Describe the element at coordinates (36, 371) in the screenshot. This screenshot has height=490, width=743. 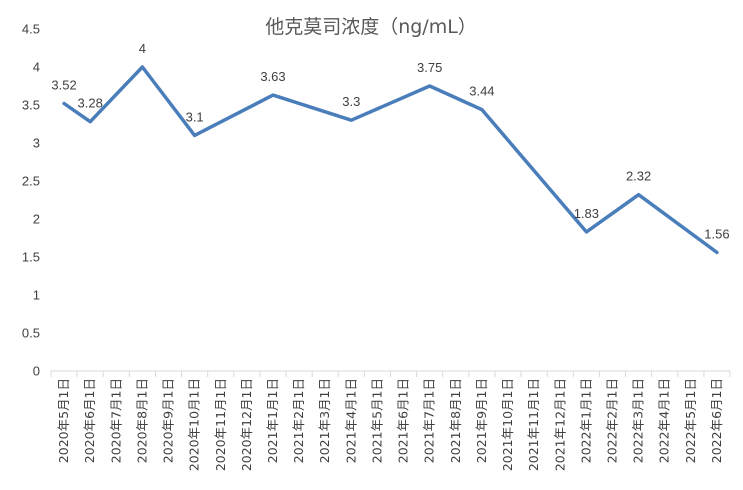
I see `y-tick-label: 0` at that location.